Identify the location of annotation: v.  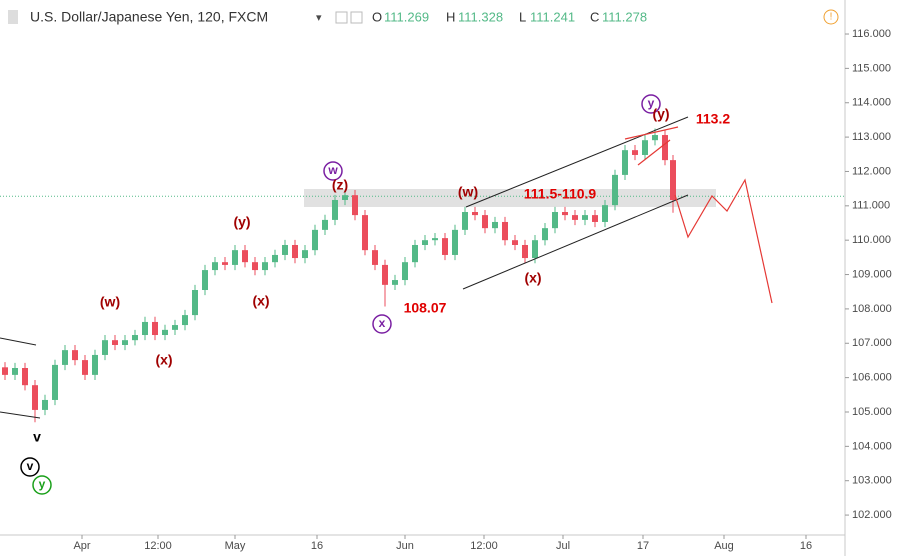
(37, 437).